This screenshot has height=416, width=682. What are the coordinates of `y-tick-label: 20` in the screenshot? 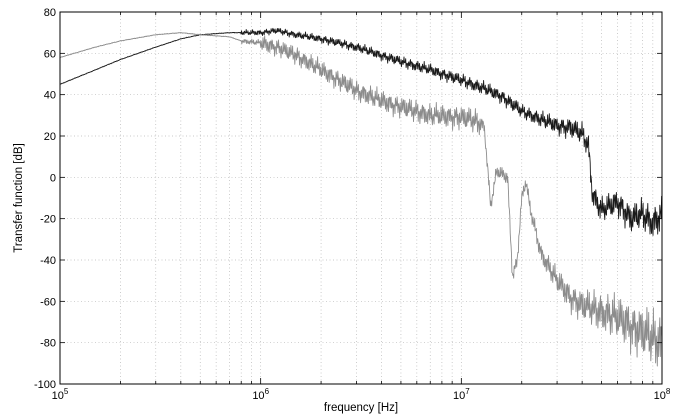 It's located at (50, 137).